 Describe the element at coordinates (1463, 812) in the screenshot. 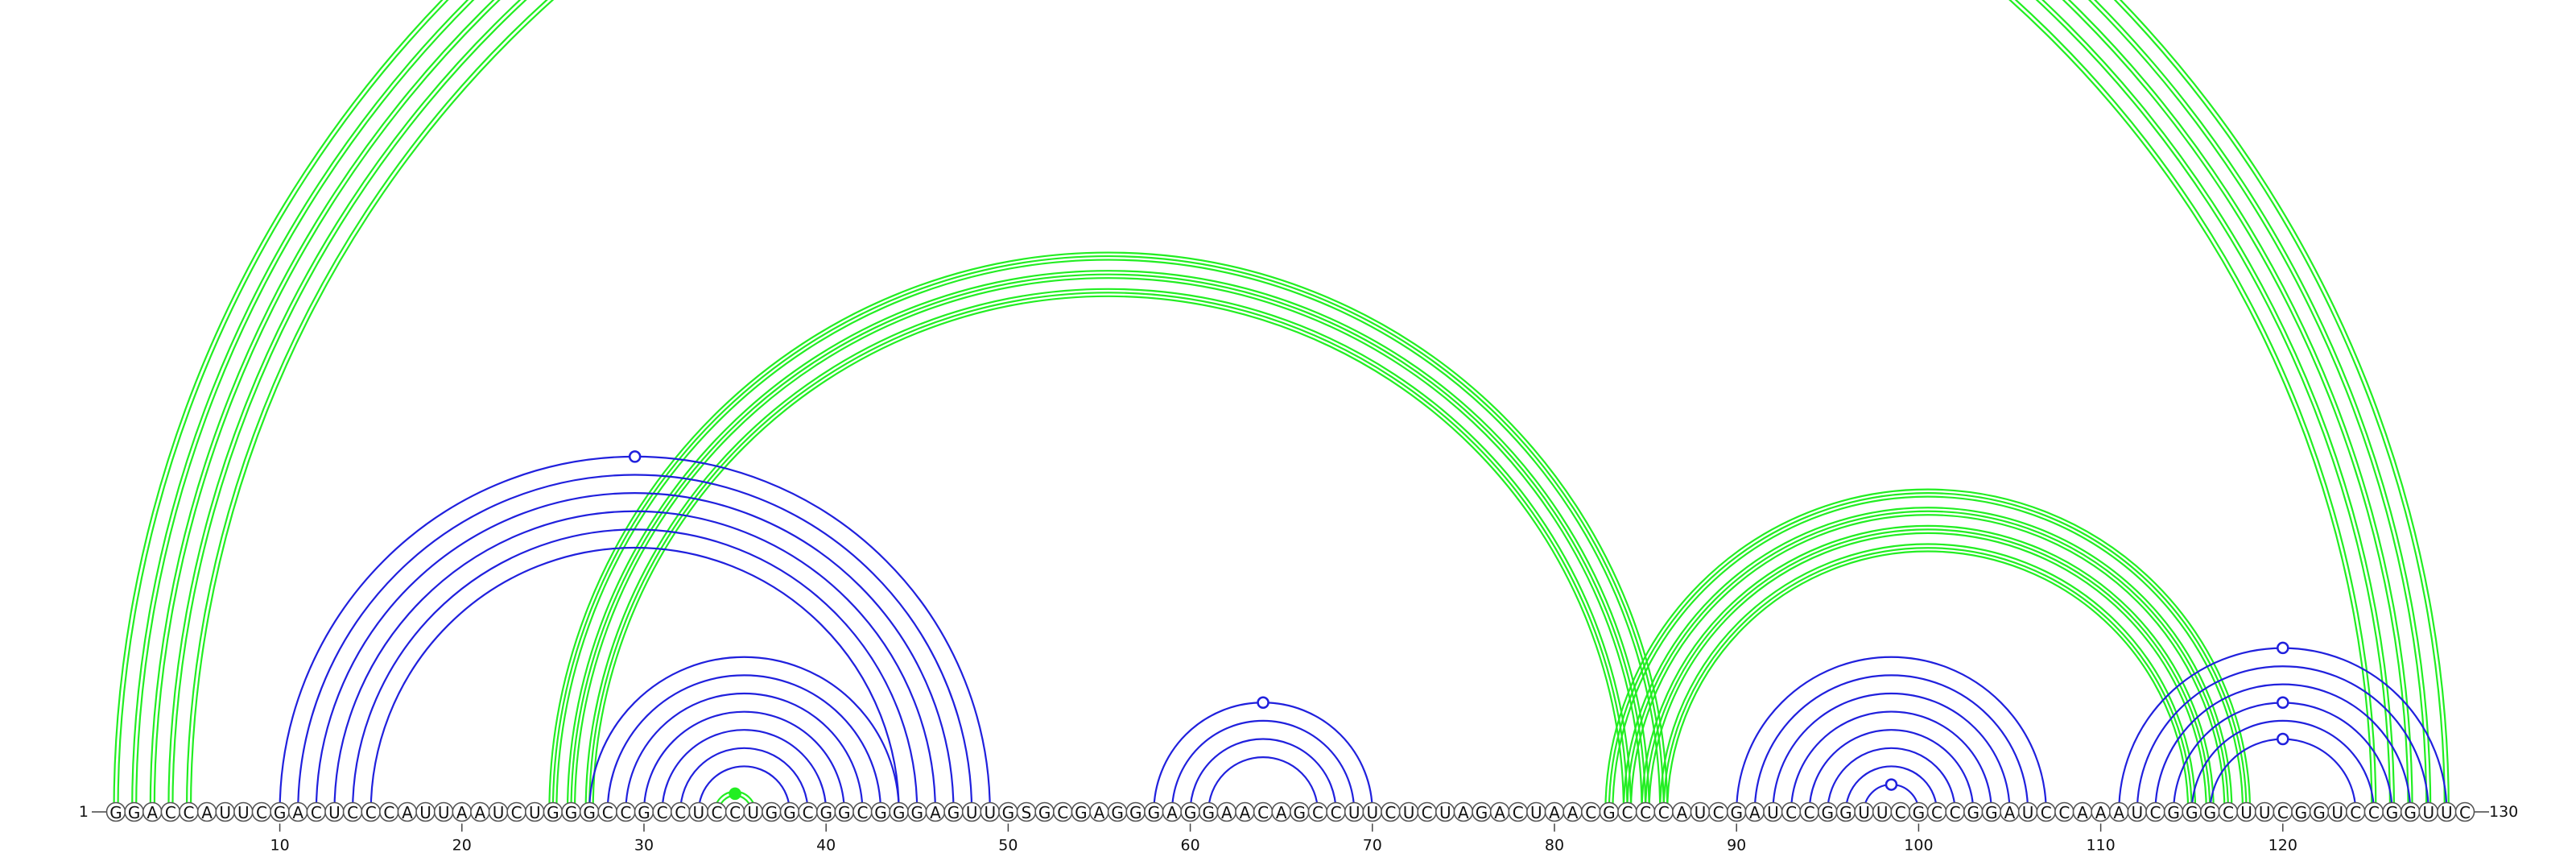

I see `nucleotide-letter-75: A` at that location.